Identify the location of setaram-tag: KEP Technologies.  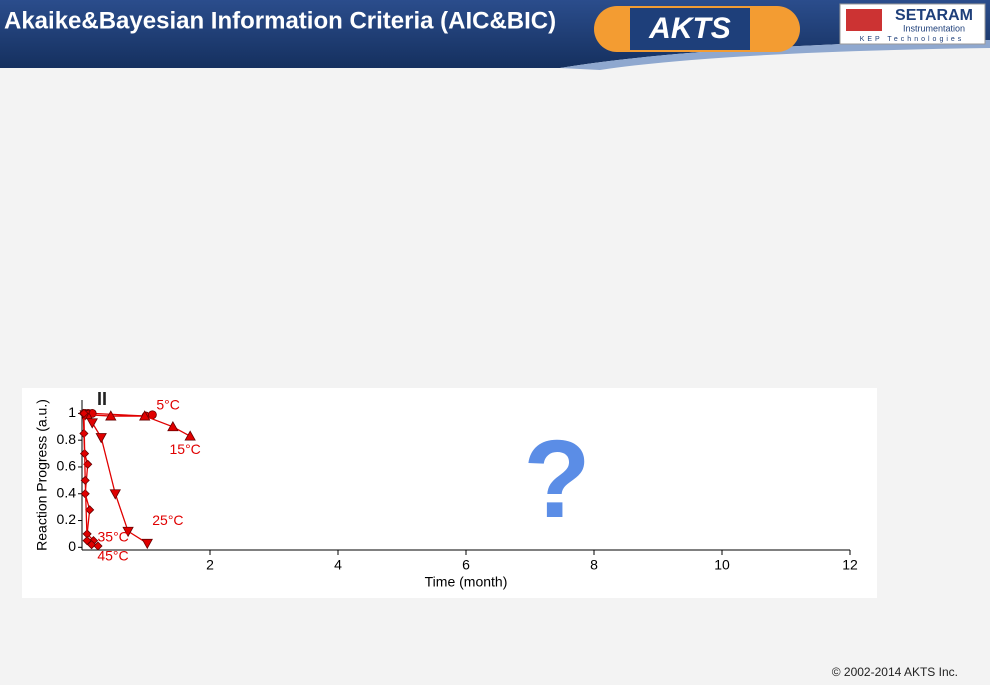
(912, 39).